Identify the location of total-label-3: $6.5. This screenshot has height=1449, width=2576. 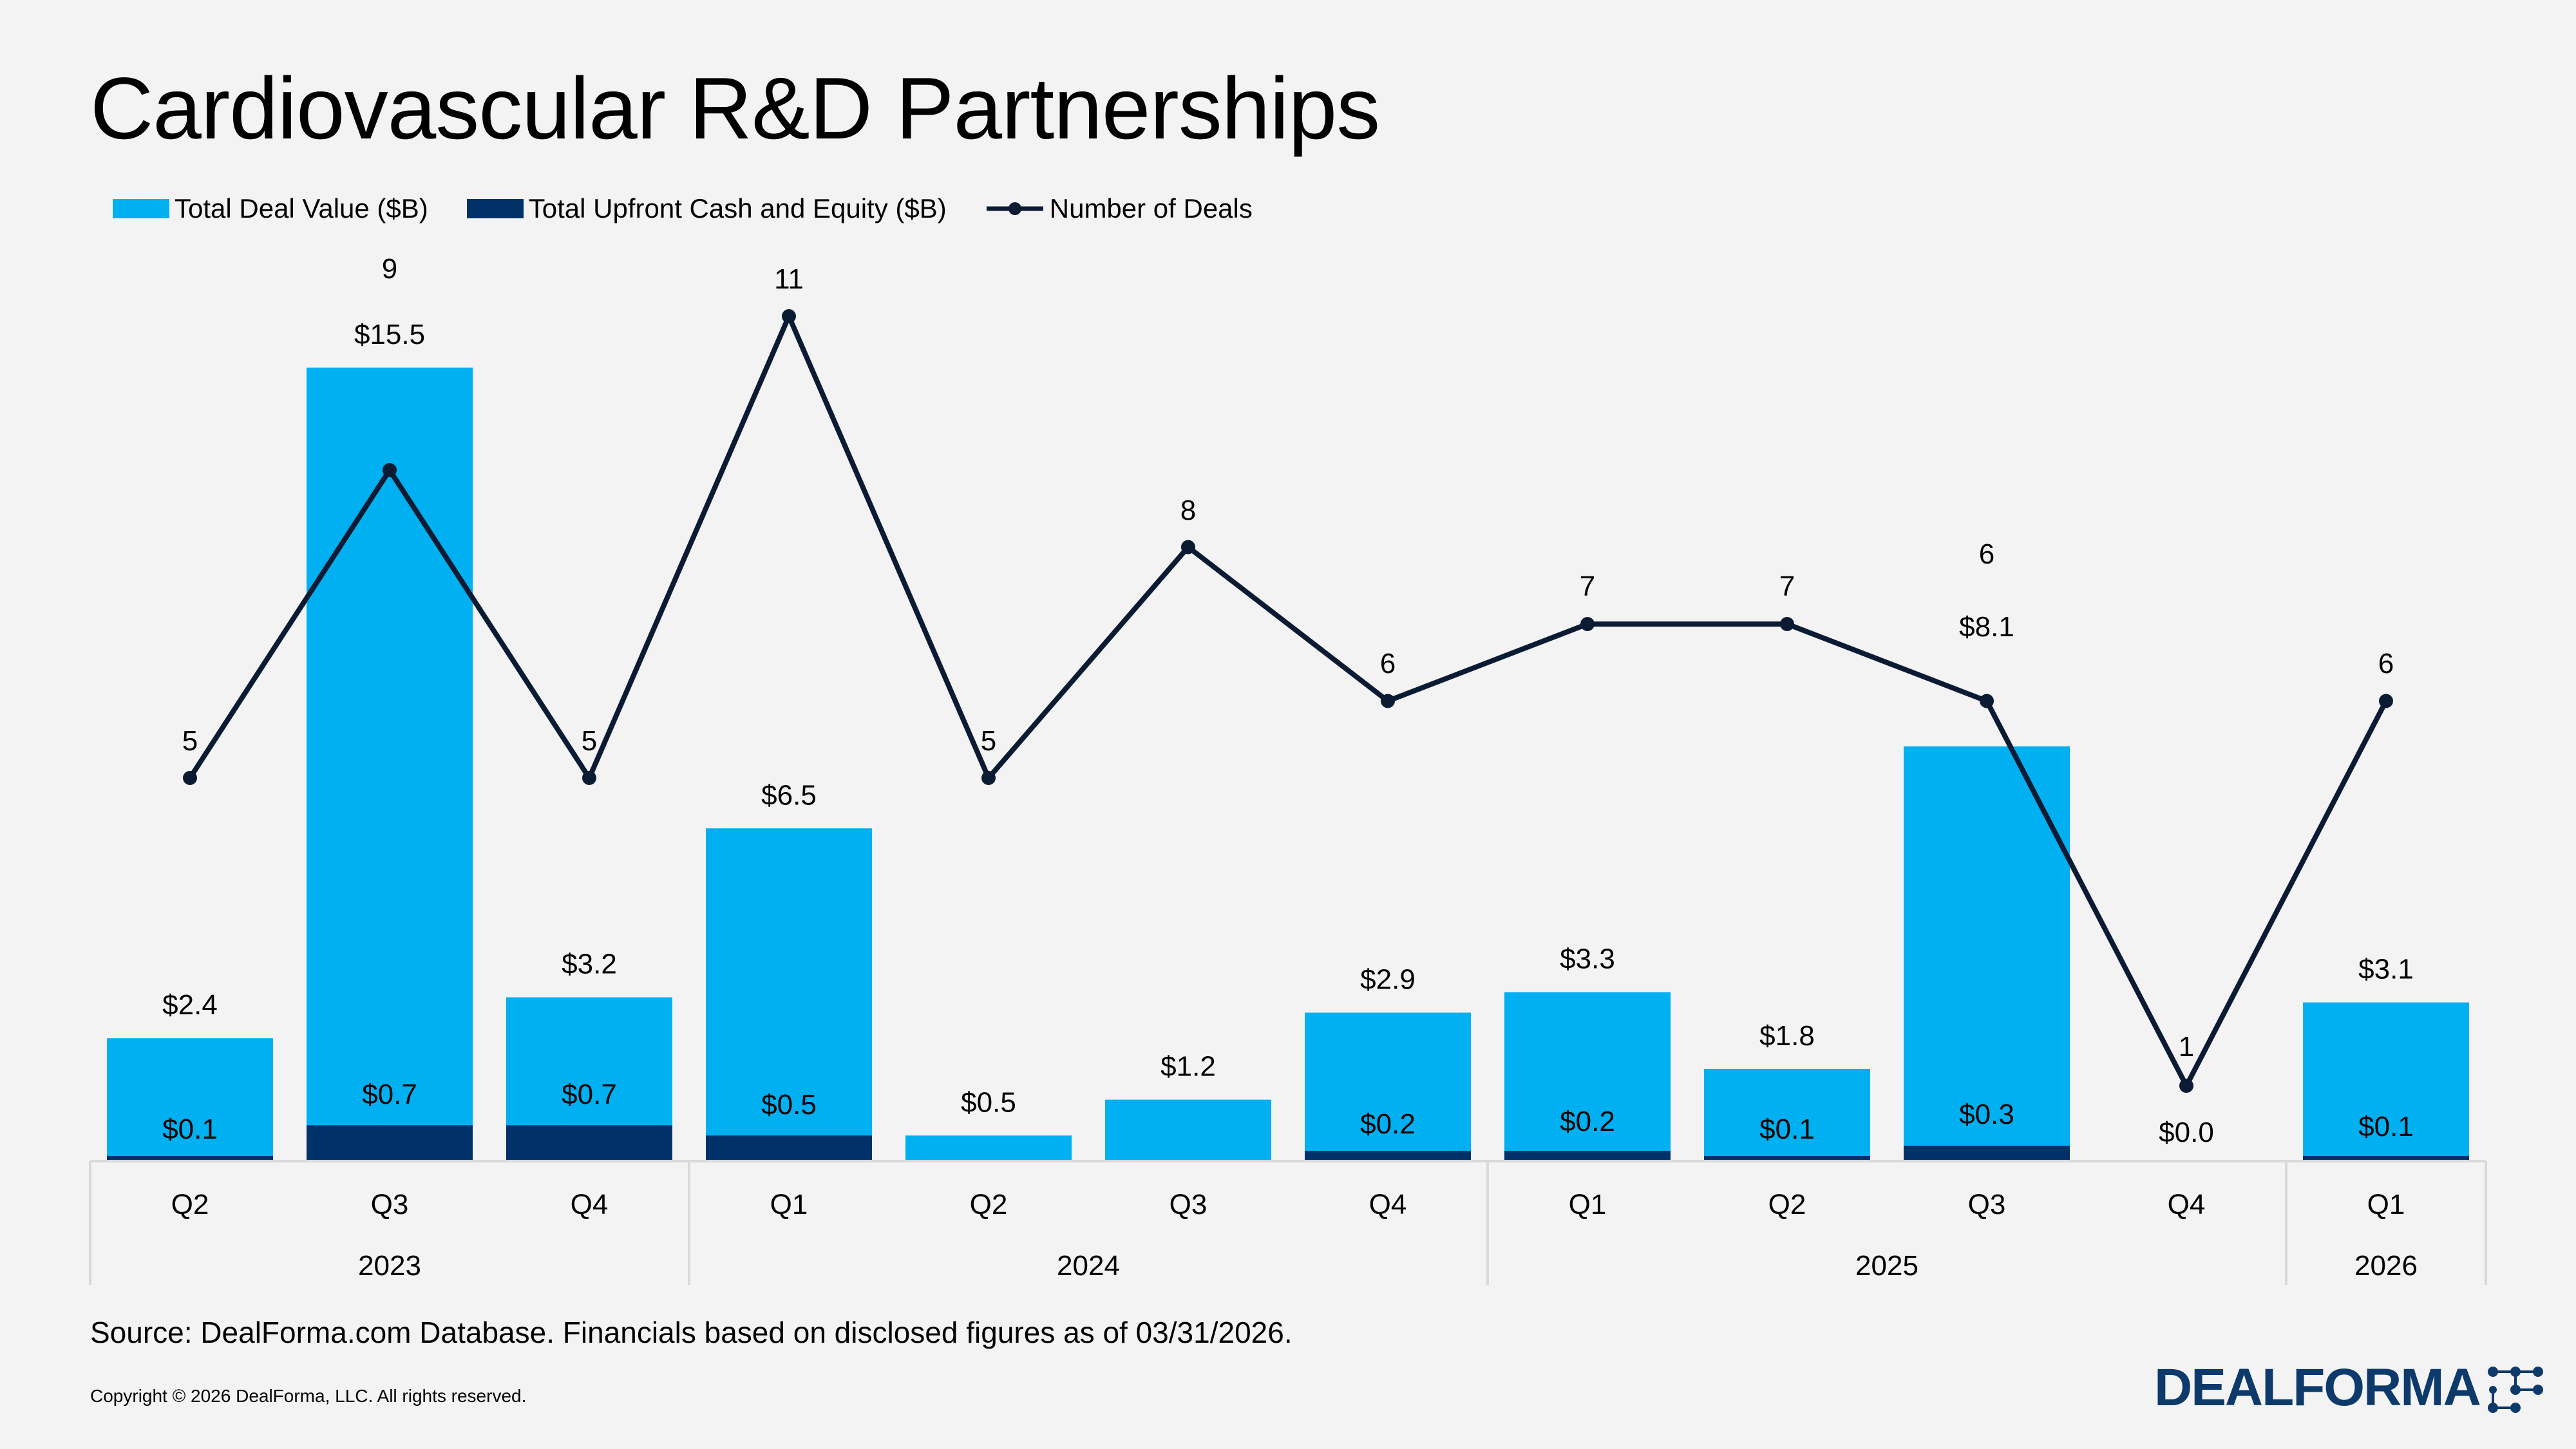
(789, 795).